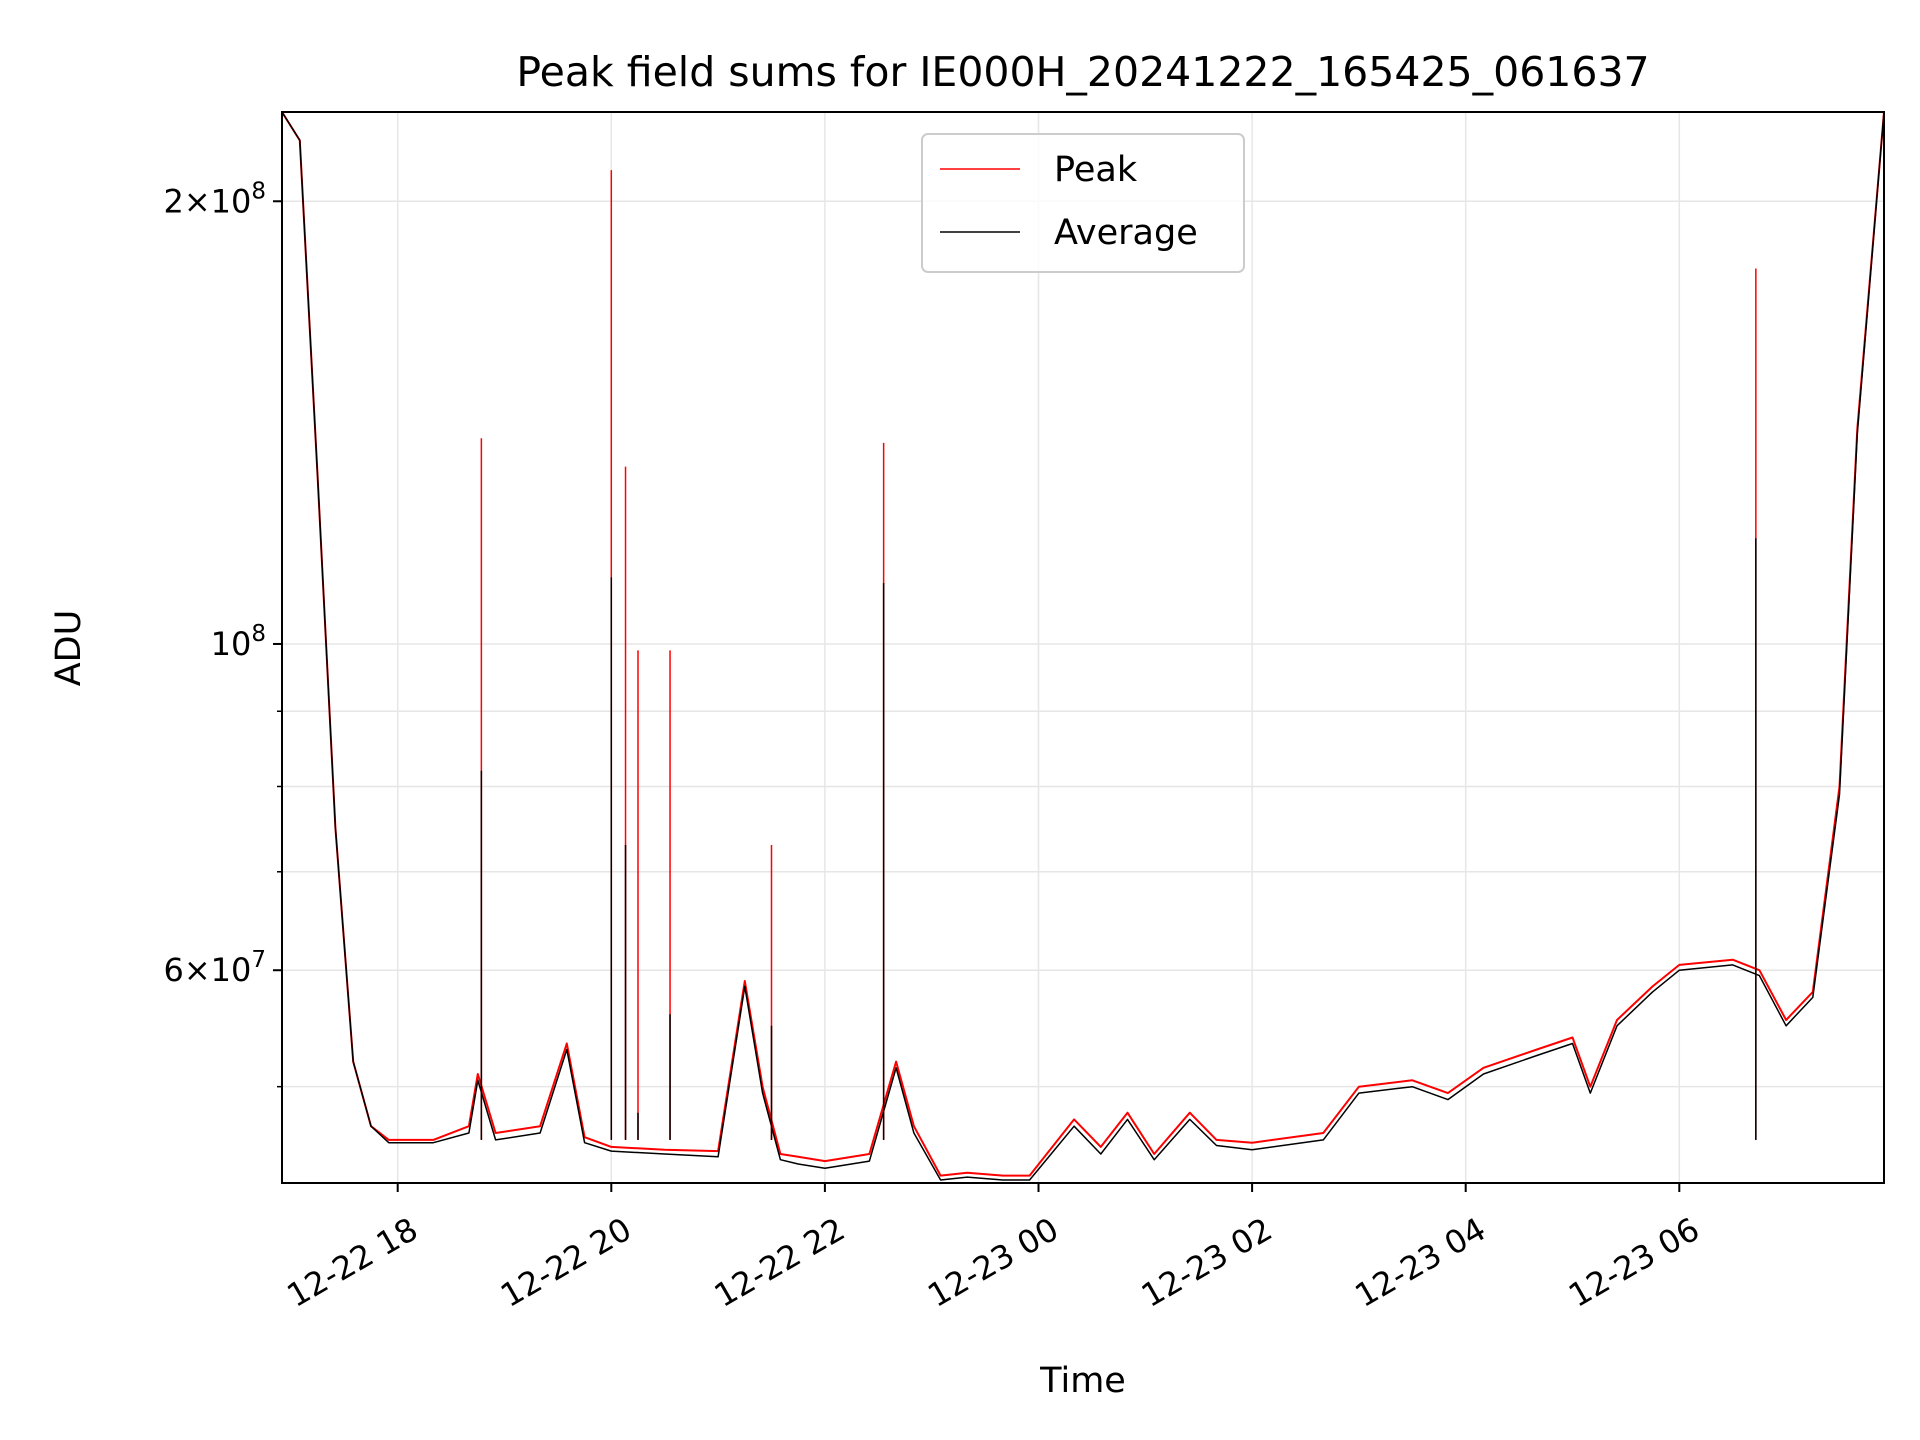  What do you see at coordinates (1096, 170) in the screenshot?
I see `legend-label-peak: Peak` at bounding box center [1096, 170].